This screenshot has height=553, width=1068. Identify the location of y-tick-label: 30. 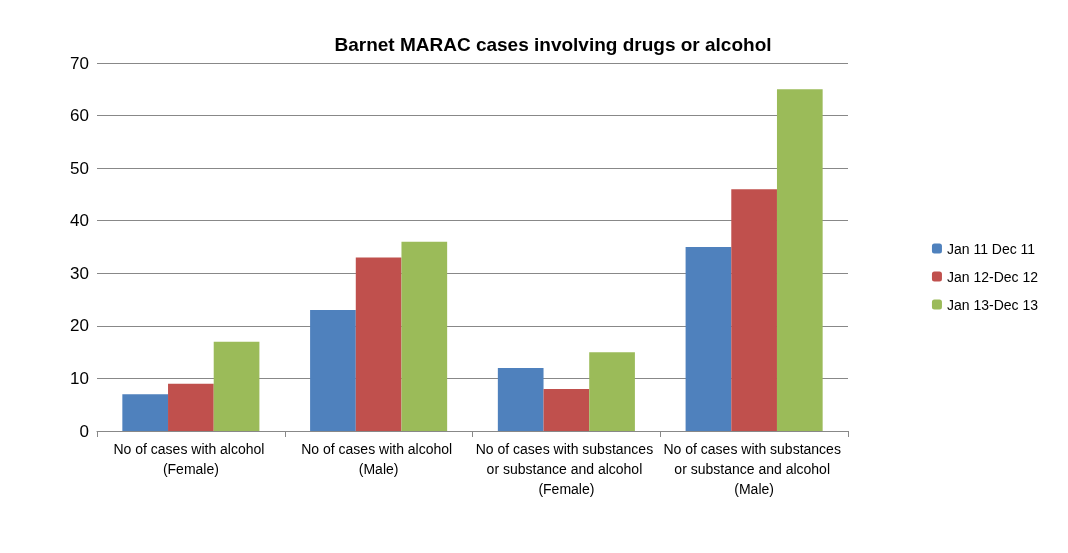
(79, 273).